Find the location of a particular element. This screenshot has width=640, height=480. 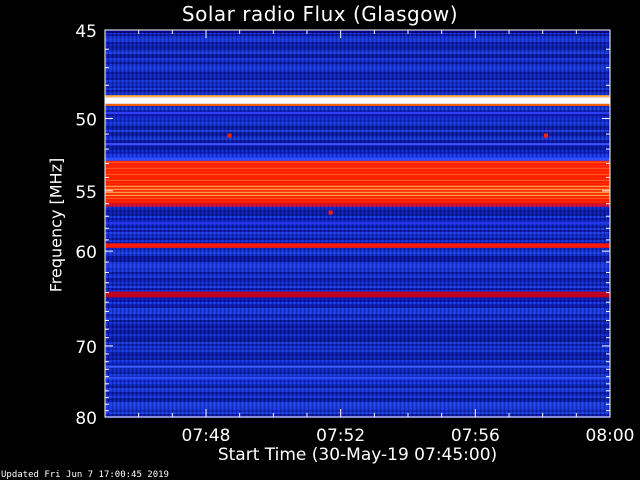

y-axis-label: Frequency [MHz] is located at coordinates (56, 225).